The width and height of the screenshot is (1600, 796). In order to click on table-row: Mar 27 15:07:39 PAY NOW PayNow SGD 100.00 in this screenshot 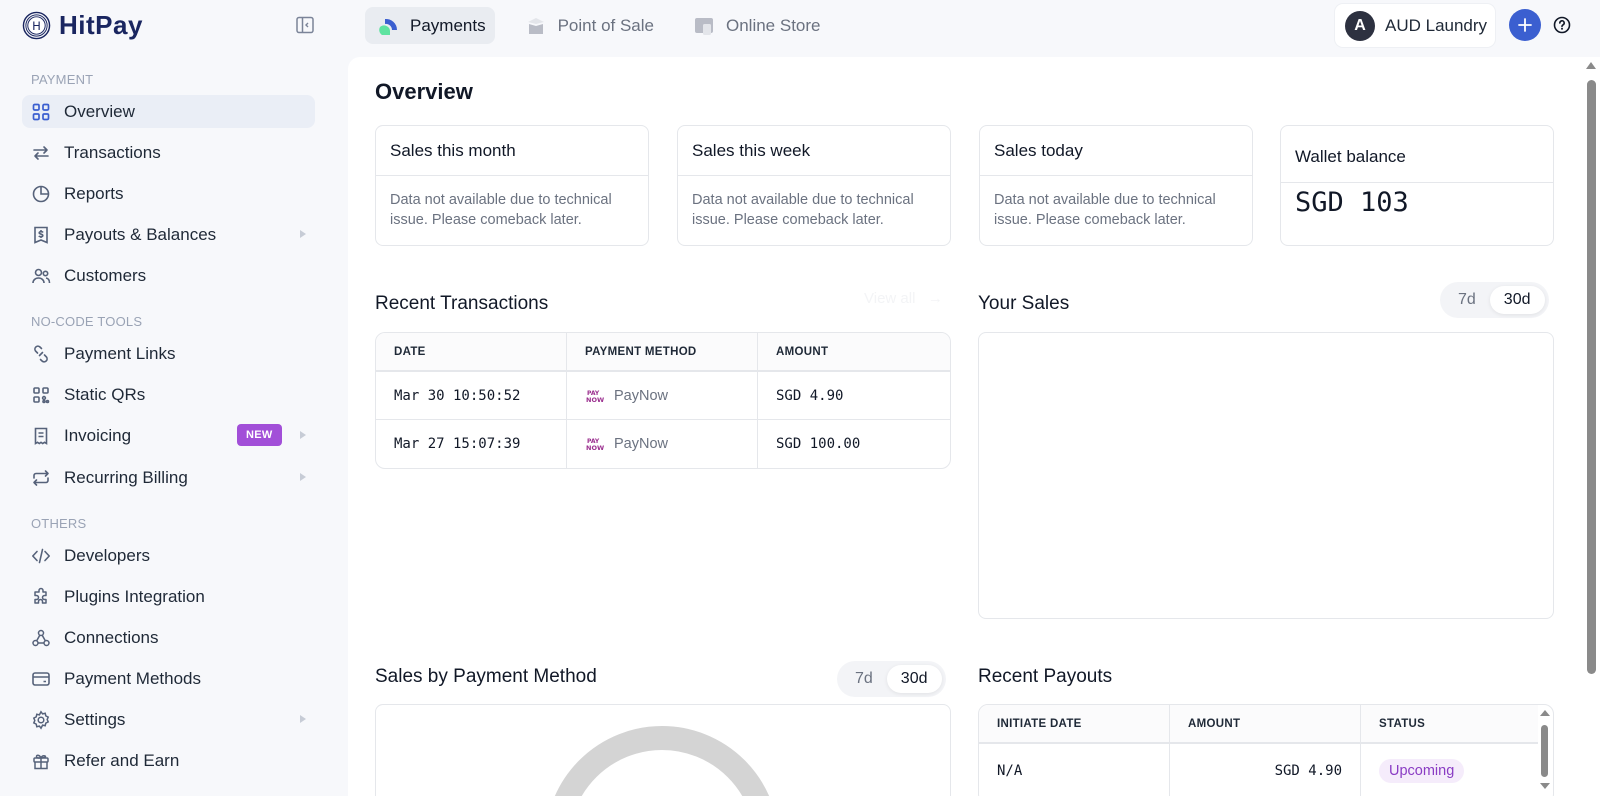, I will do `click(663, 444)`.